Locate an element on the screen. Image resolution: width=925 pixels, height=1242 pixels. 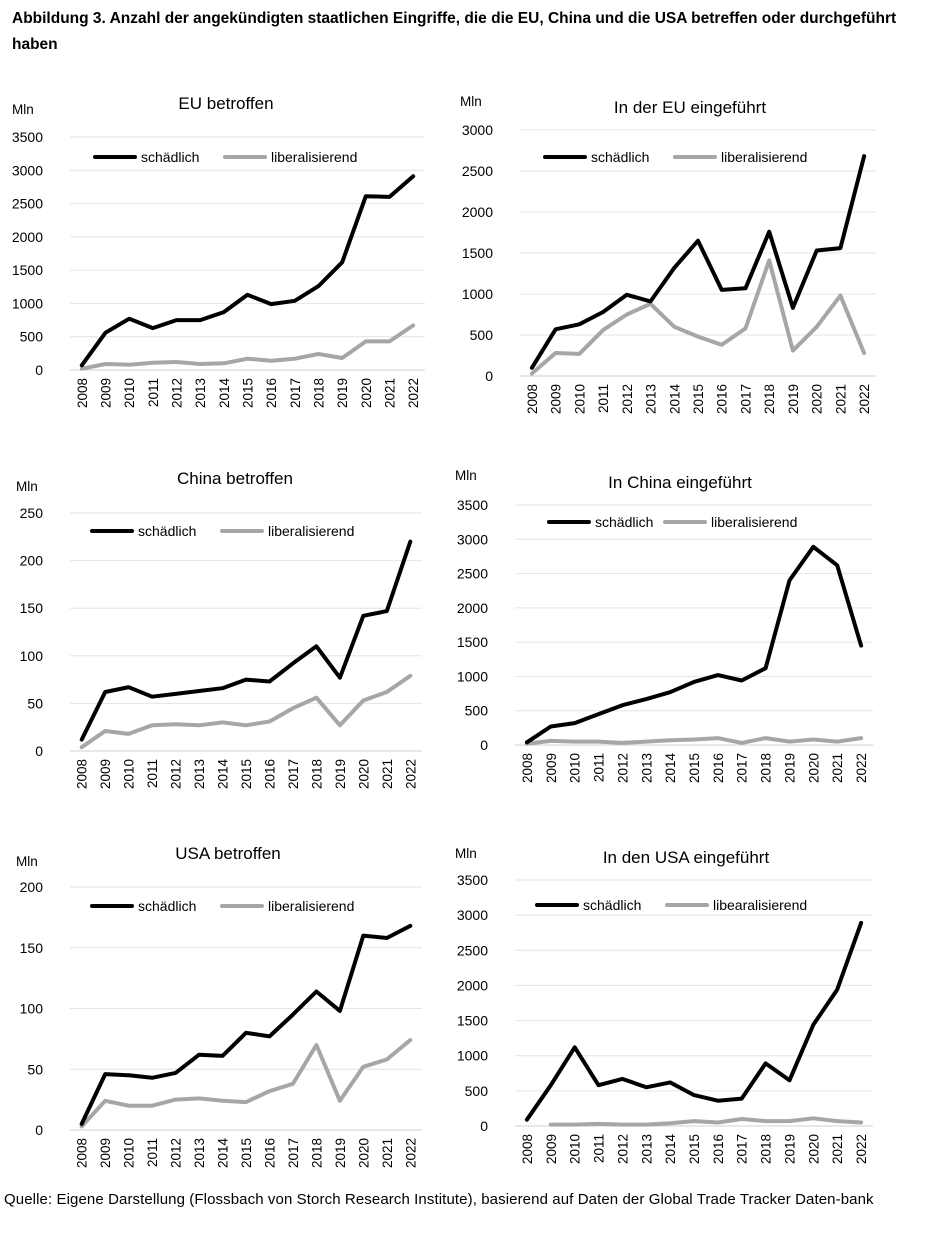
chart-title: In den USA eingeführt is located at coordinates (686, 857).